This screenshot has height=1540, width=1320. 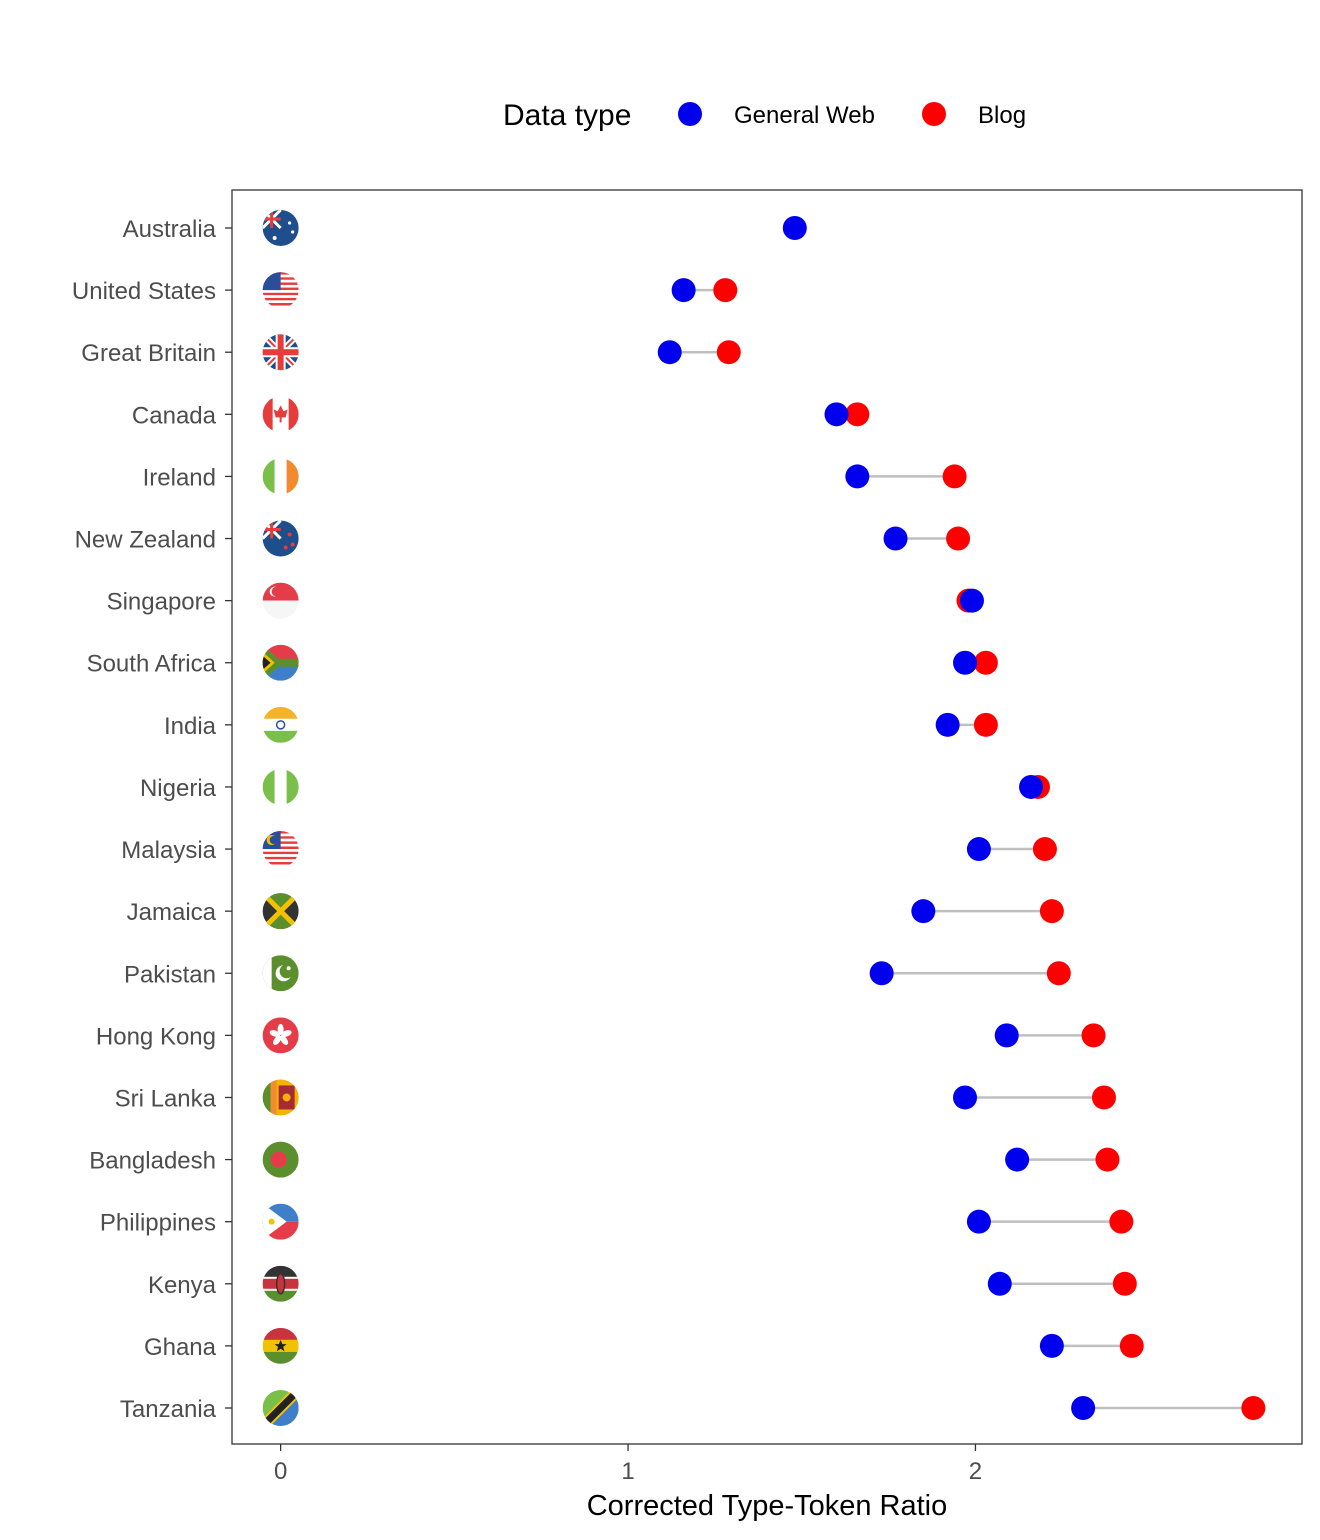 What do you see at coordinates (156, 1036) in the screenshot?
I see `y-tick-label-hong-kong: Hong Kong` at bounding box center [156, 1036].